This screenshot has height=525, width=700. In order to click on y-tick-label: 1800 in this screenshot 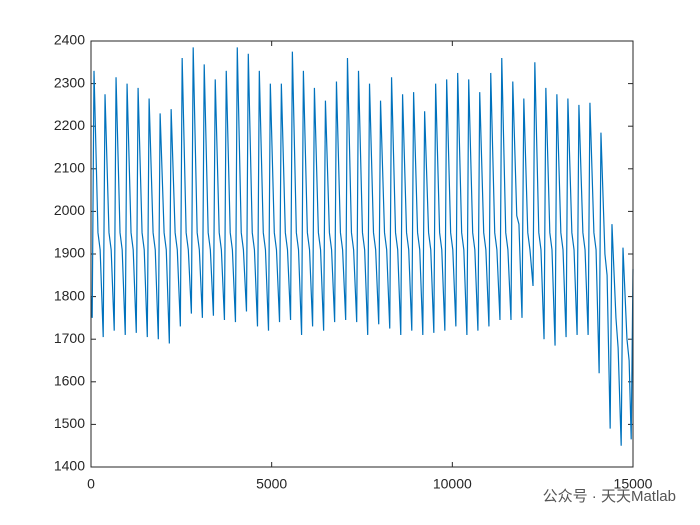, I will do `click(69, 295)`.